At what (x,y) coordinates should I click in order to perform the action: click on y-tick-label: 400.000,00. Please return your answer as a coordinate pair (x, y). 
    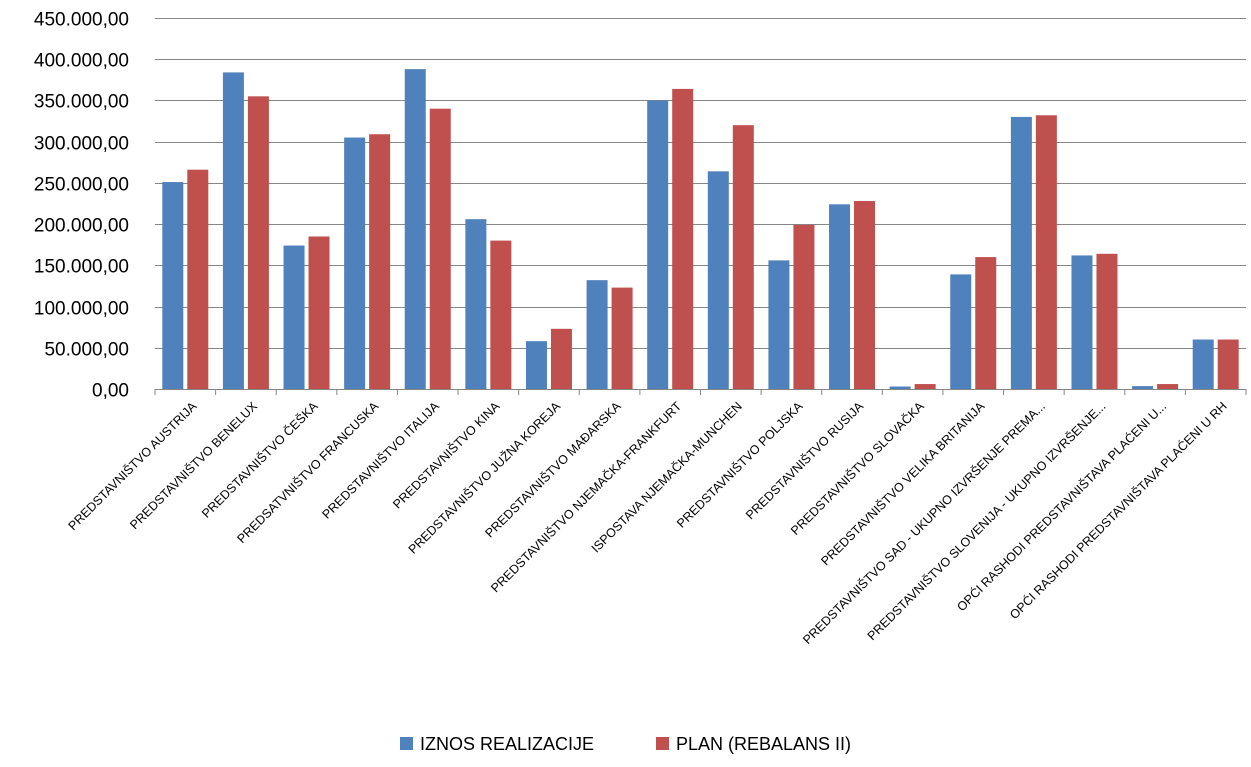
    Looking at the image, I should click on (81, 61).